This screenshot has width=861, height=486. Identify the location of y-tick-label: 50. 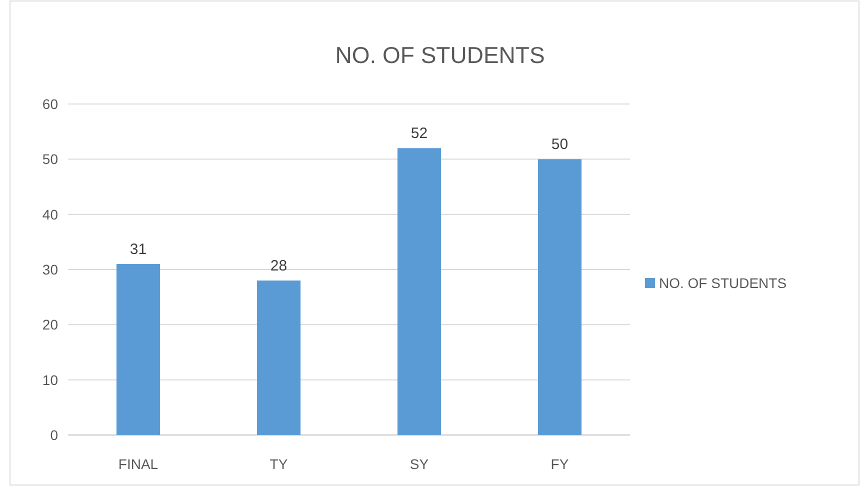
(50, 159).